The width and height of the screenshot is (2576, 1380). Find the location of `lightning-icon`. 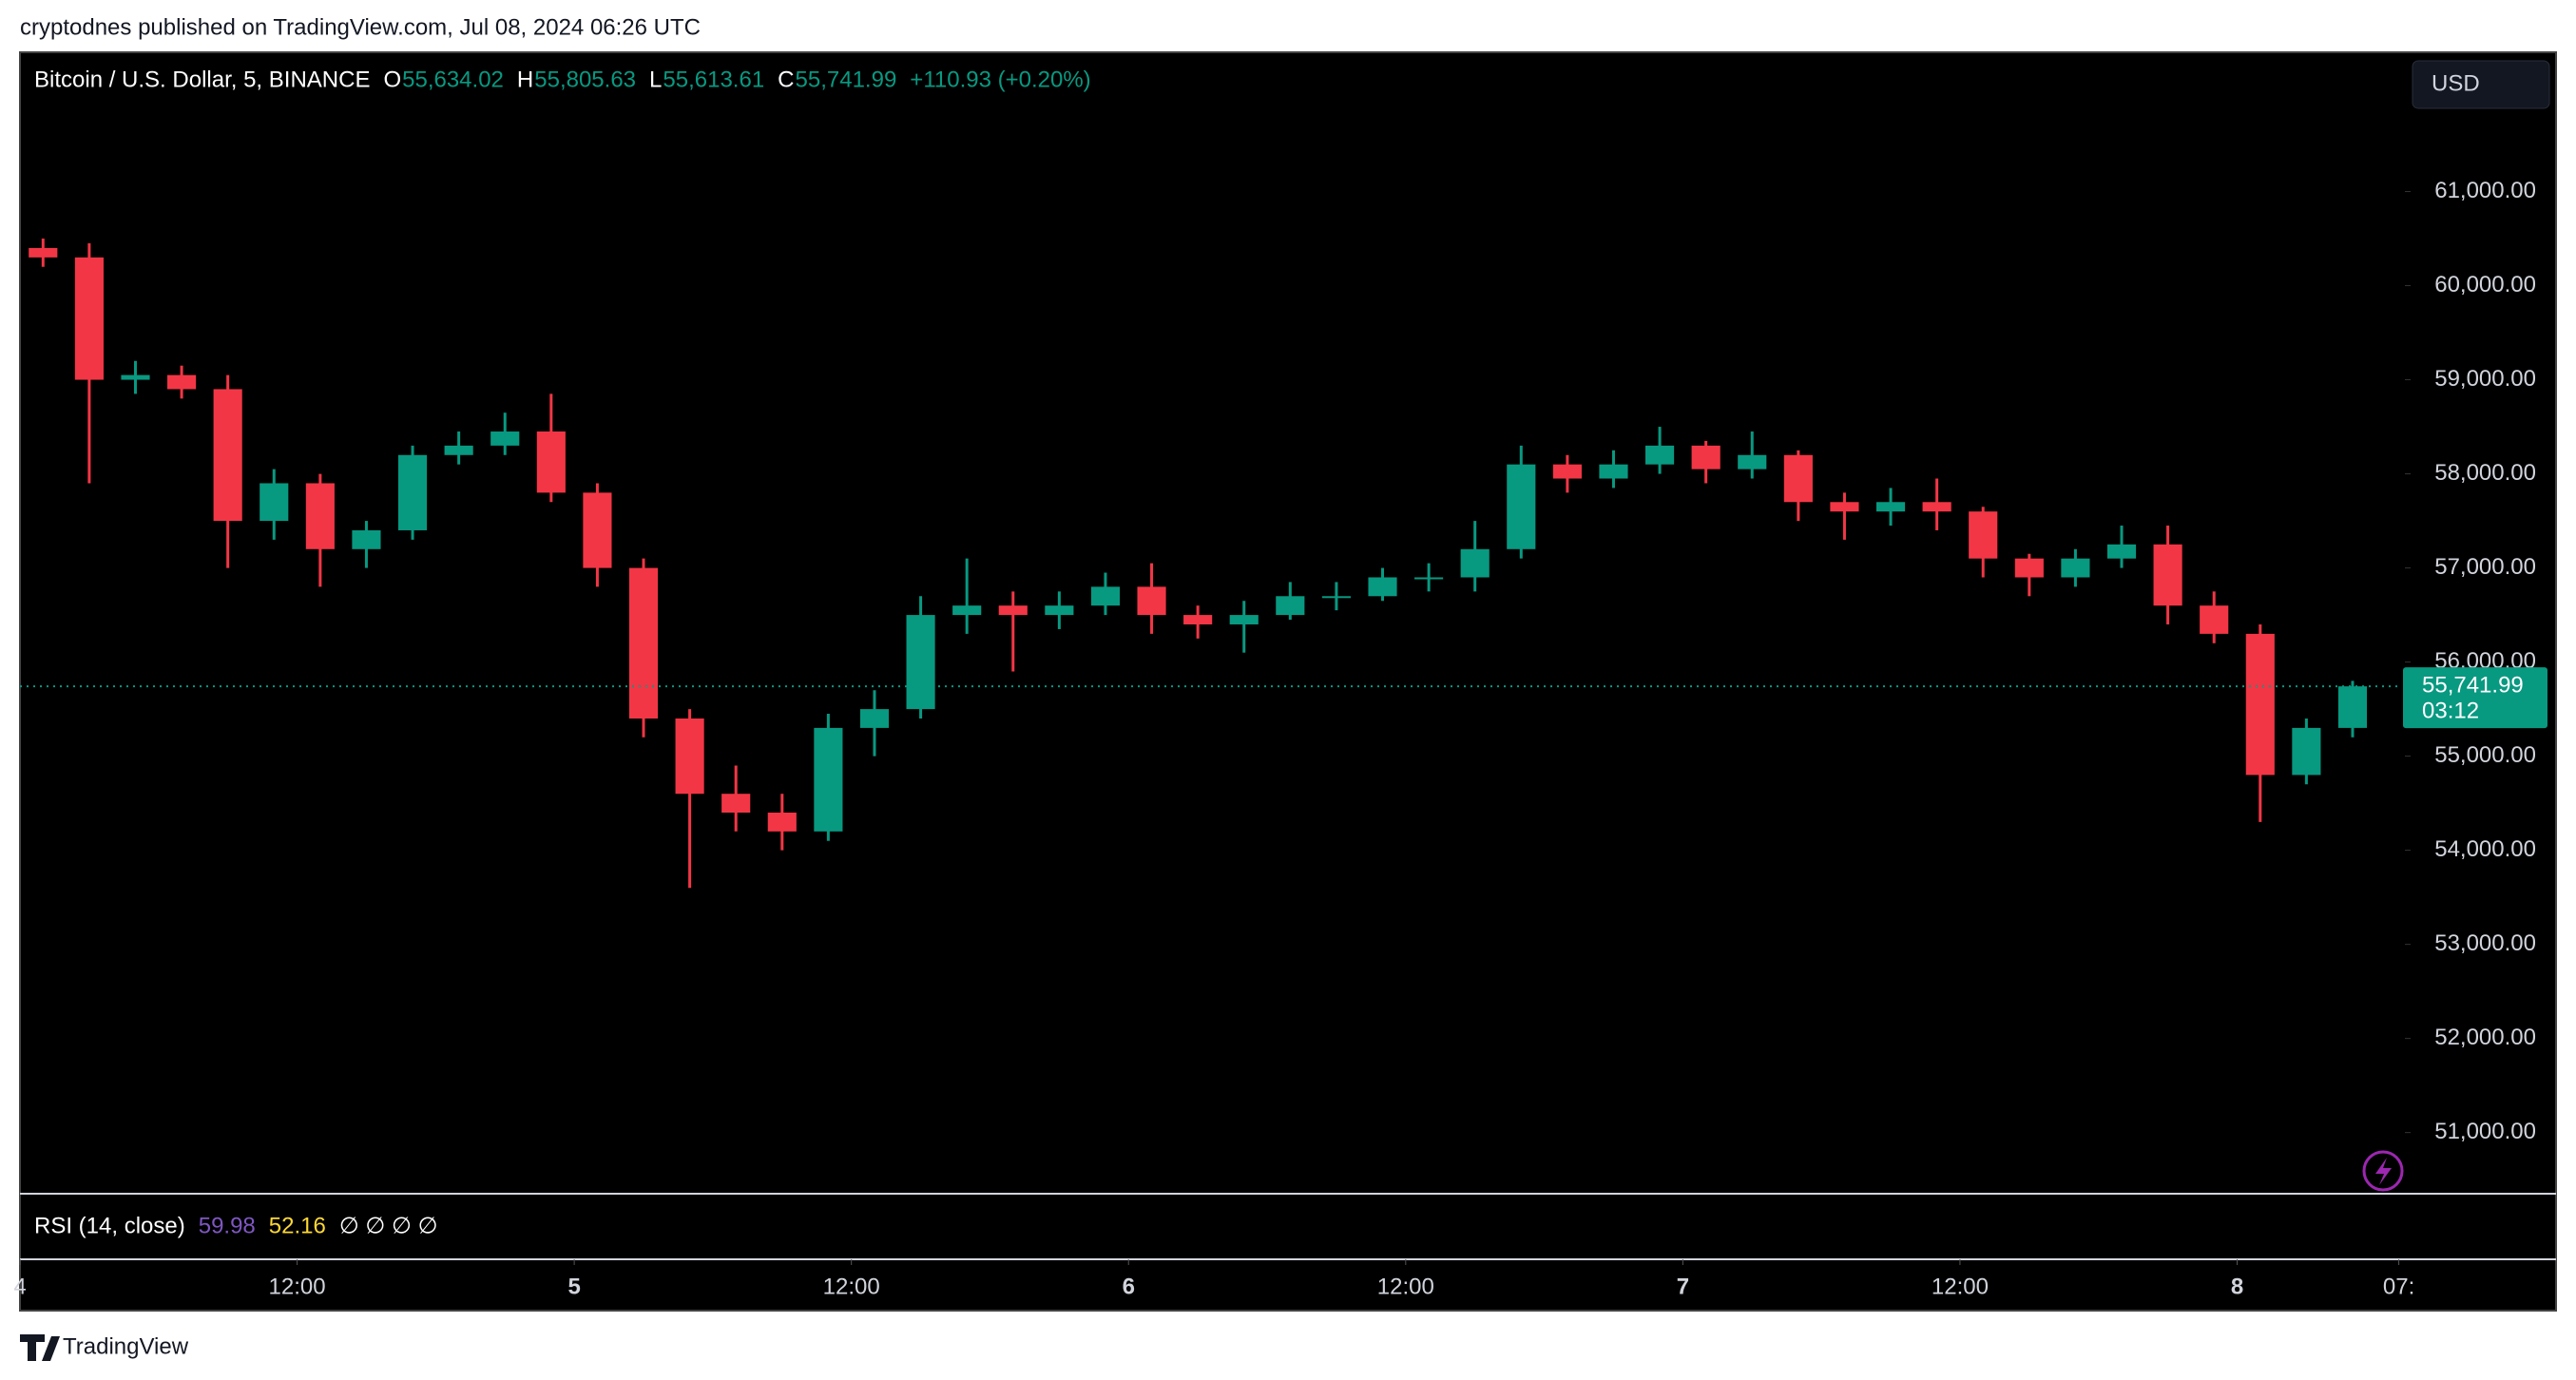

lightning-icon is located at coordinates (2383, 1171).